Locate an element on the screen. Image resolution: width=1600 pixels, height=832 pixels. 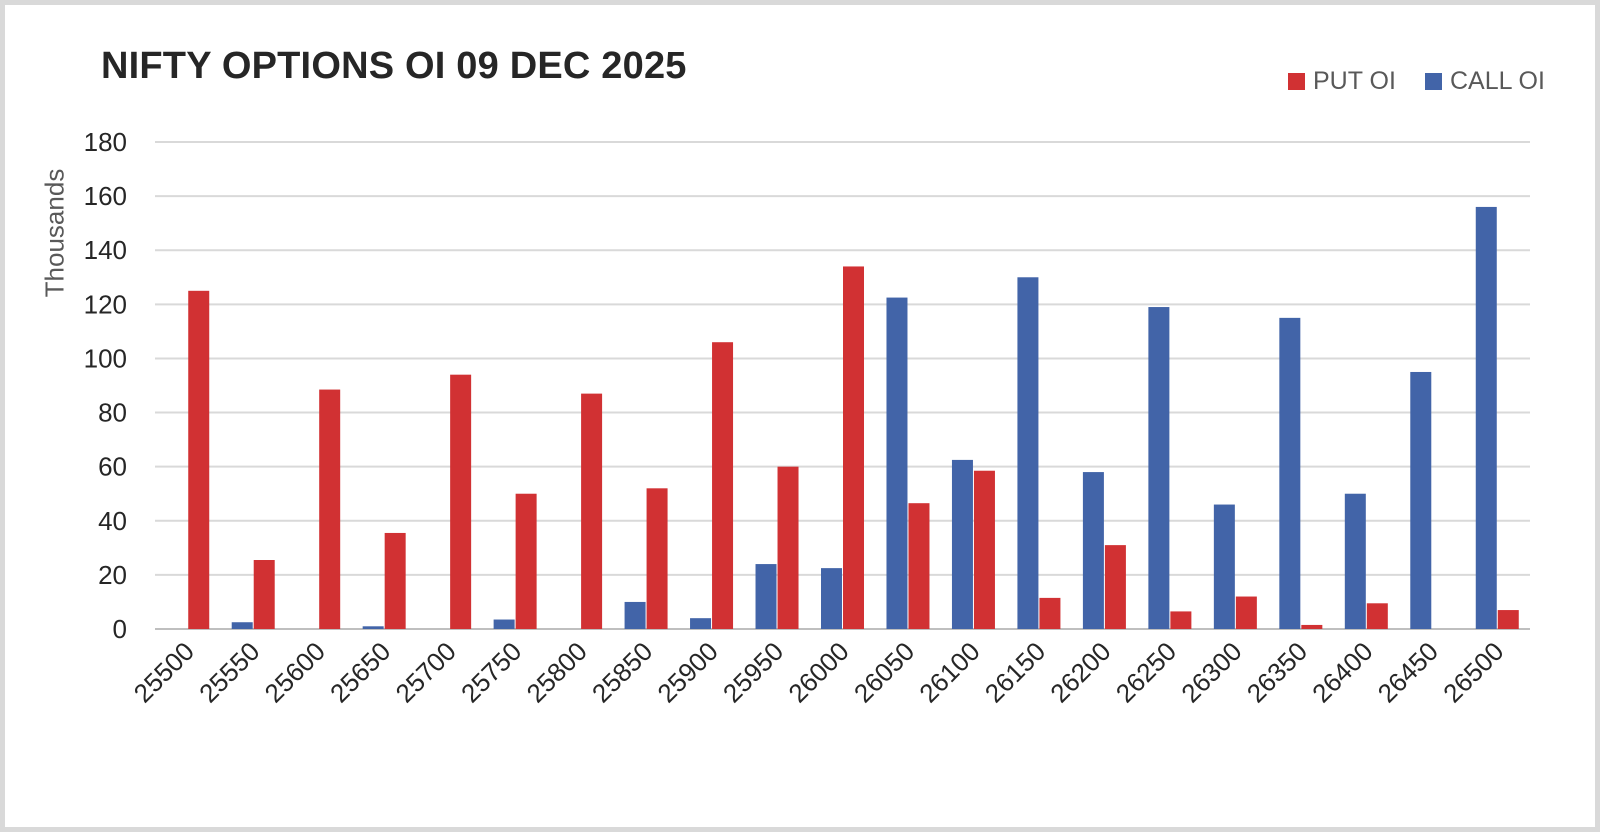
y-tick-label: 60 is located at coordinates (112, 467).